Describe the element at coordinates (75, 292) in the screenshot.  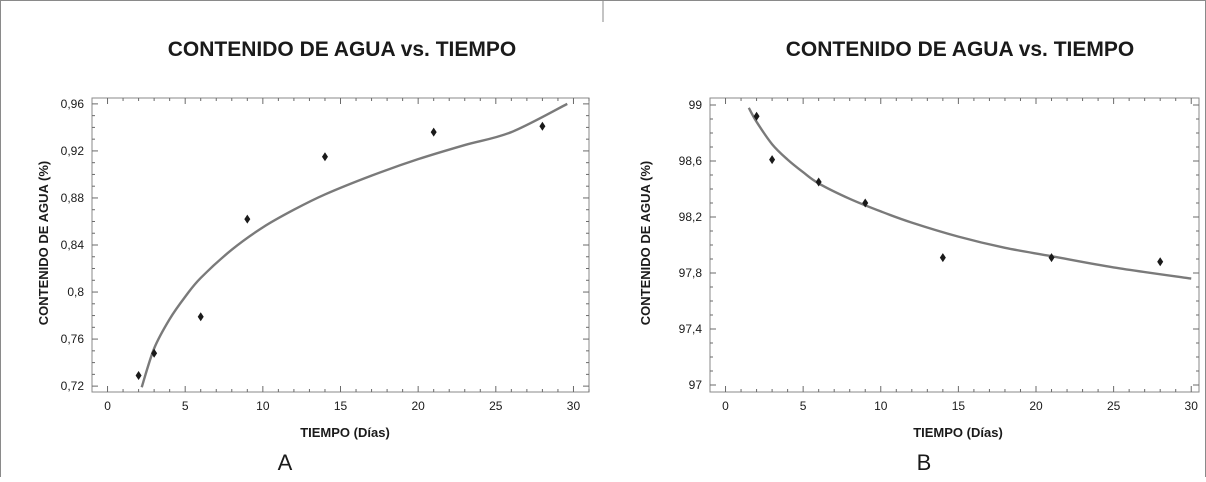
I see `y-tick-label: 0,8` at that location.